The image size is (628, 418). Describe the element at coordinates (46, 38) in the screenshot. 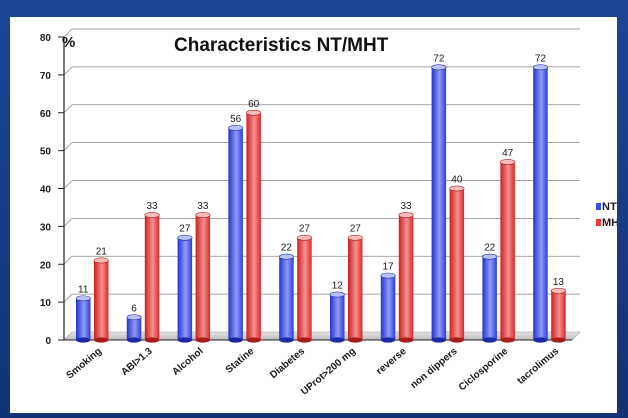

I see `y-tick-label: 80` at that location.